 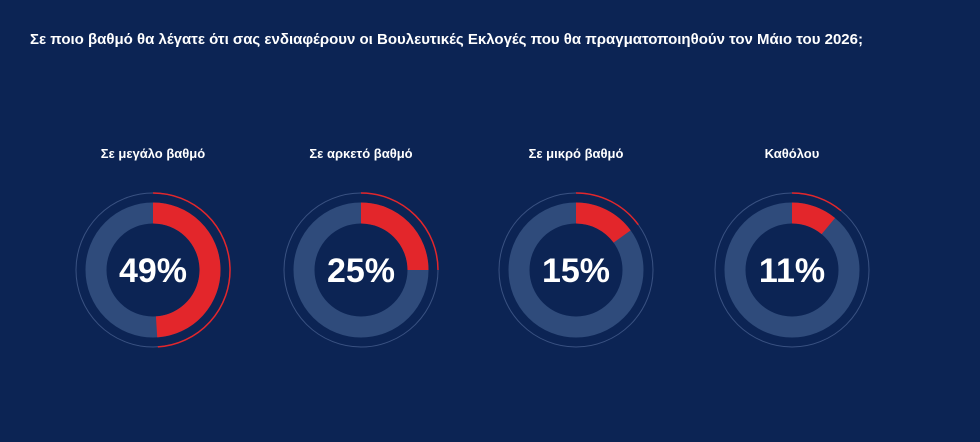 I want to click on value-label: 25%, so click(x=361, y=271).